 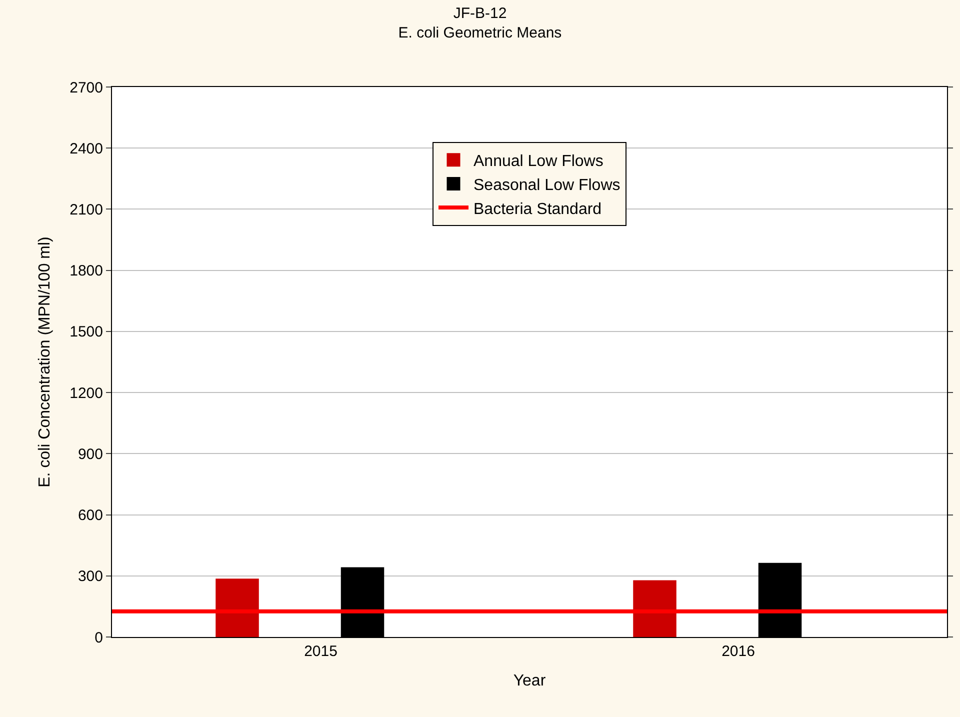 I want to click on x-tick-label: 2015, so click(x=321, y=651).